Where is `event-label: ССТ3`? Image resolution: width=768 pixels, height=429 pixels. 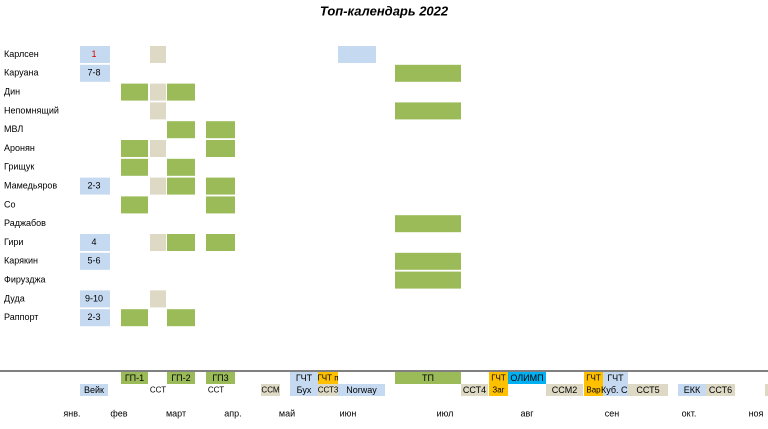
event-label: ССТ3 is located at coordinates (328, 390).